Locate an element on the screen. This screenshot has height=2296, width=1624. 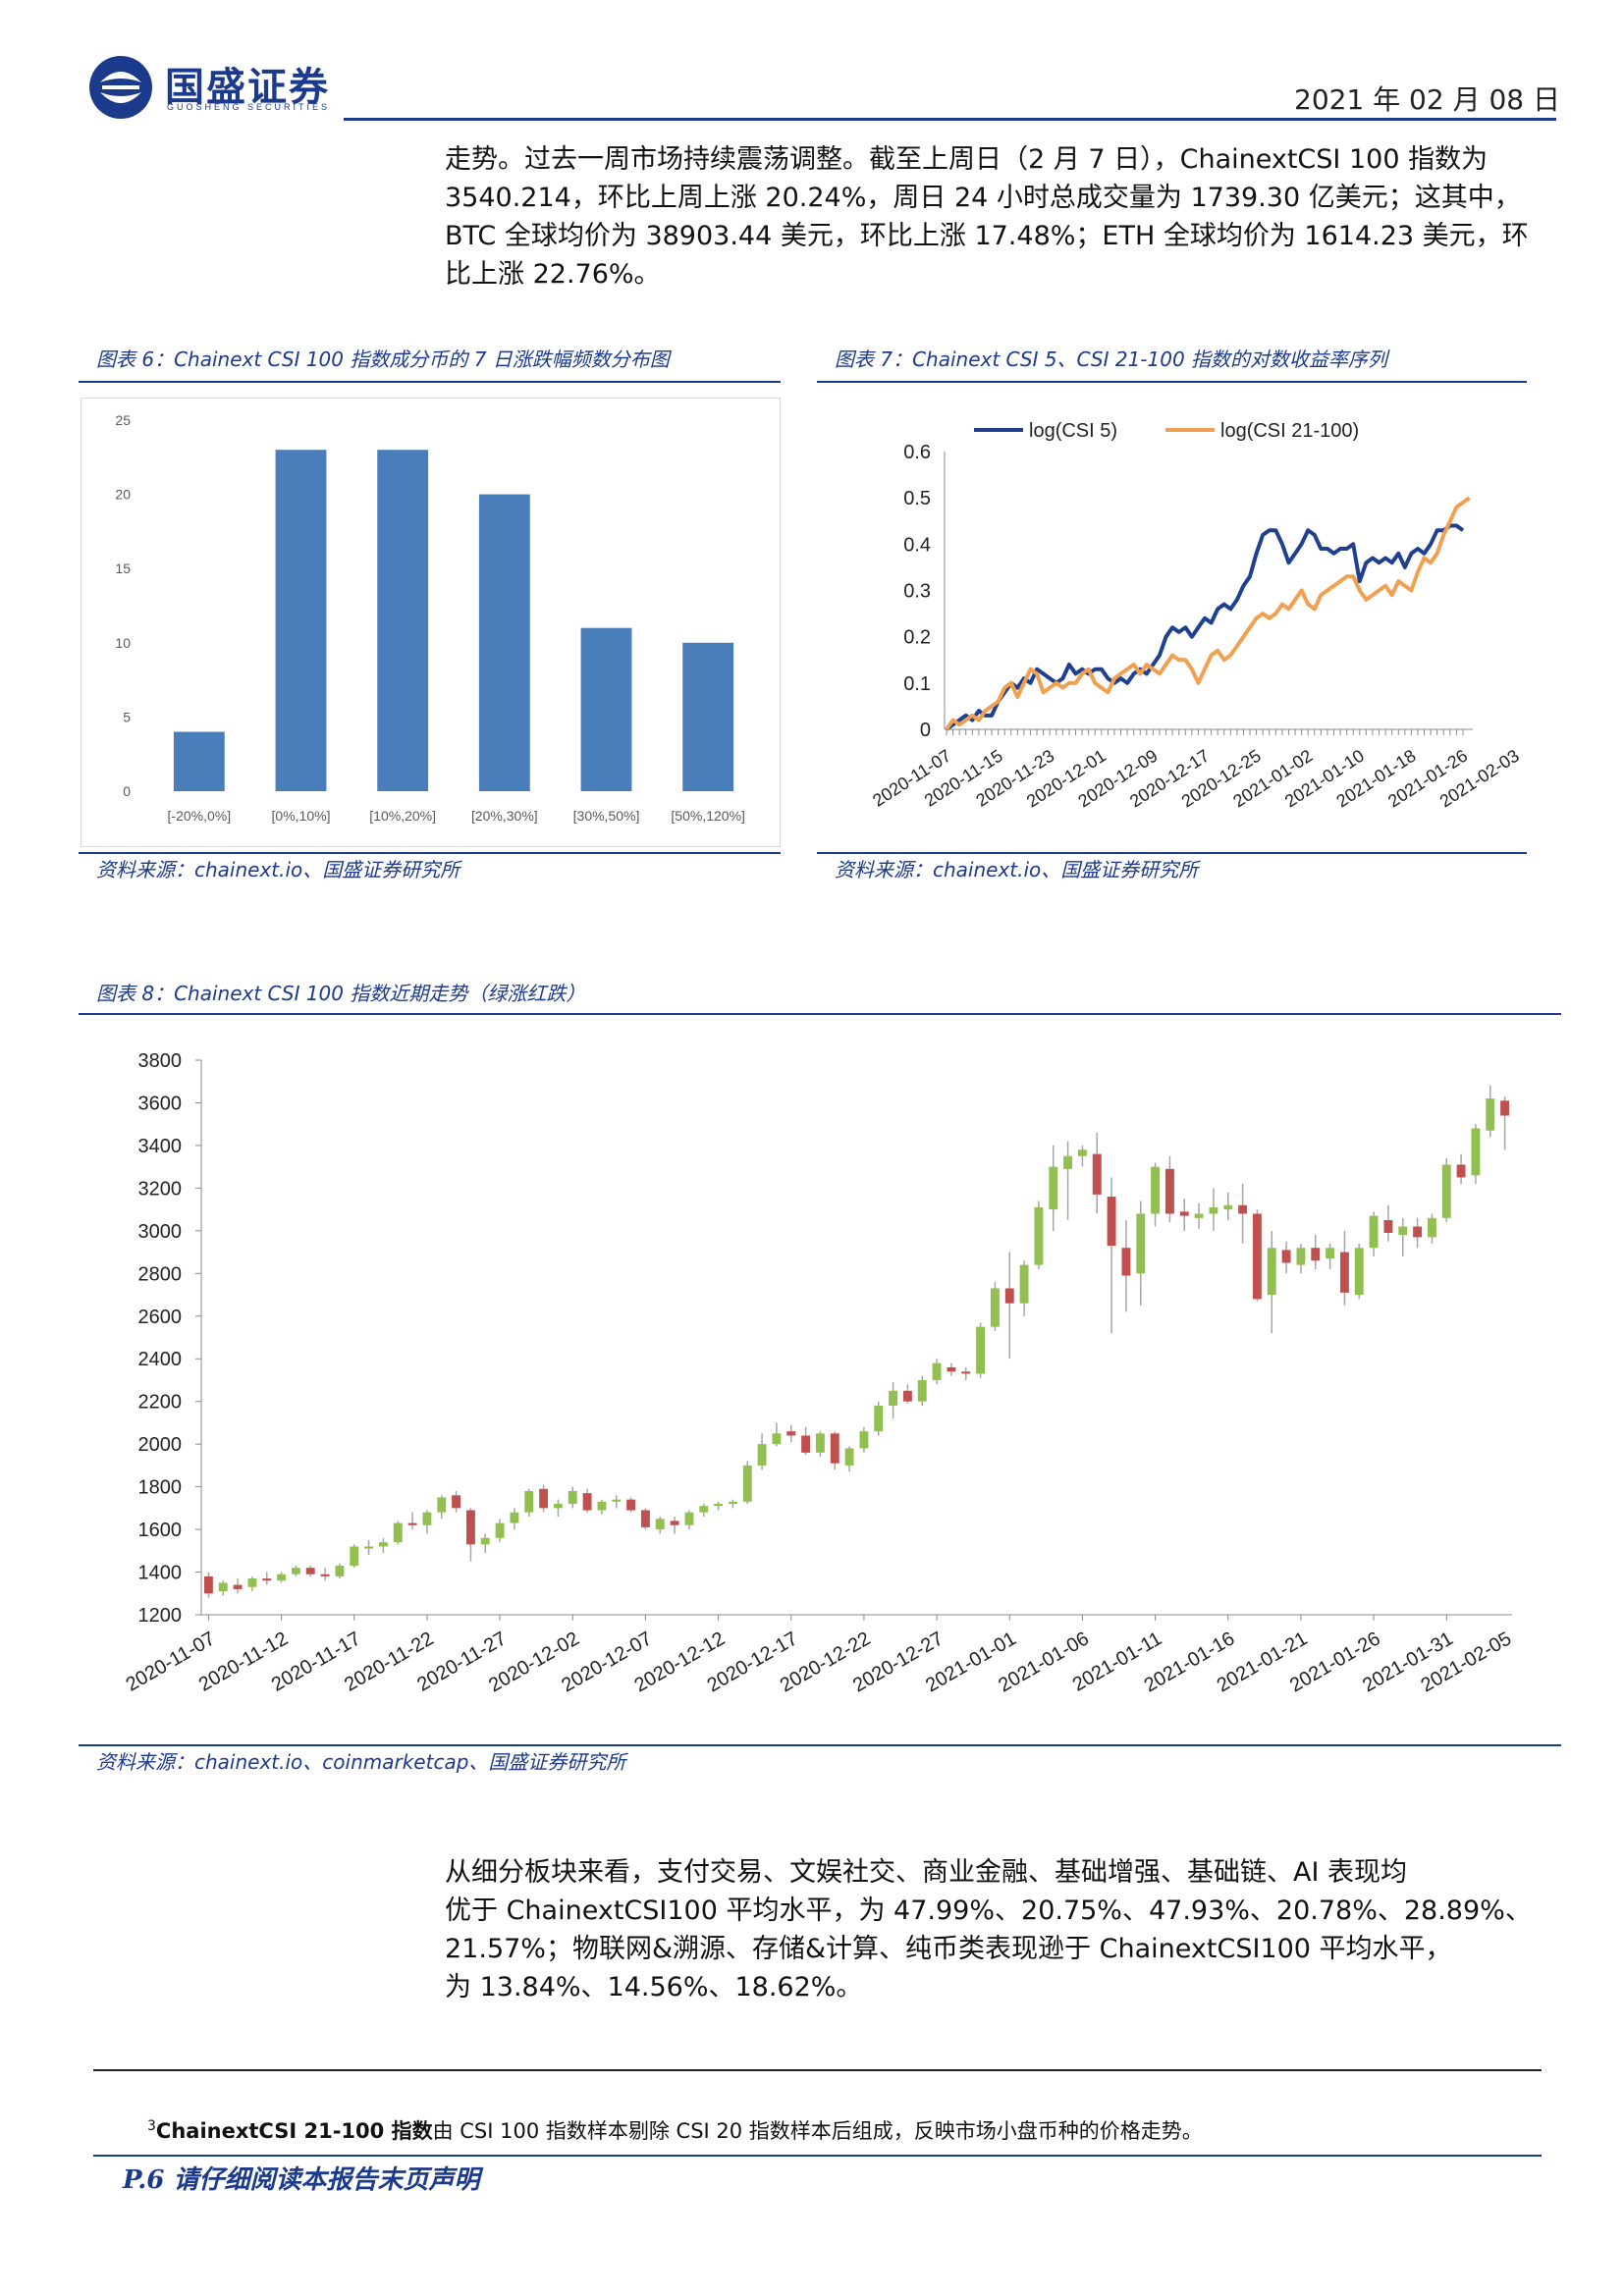
x-tick-label: [0%,10%] is located at coordinates (301, 816).